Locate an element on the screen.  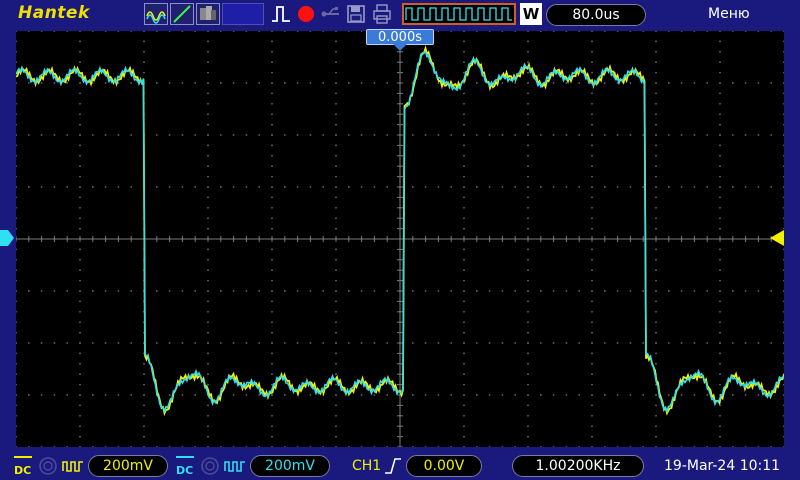
display-mode-icon is located at coordinates (156, 14).